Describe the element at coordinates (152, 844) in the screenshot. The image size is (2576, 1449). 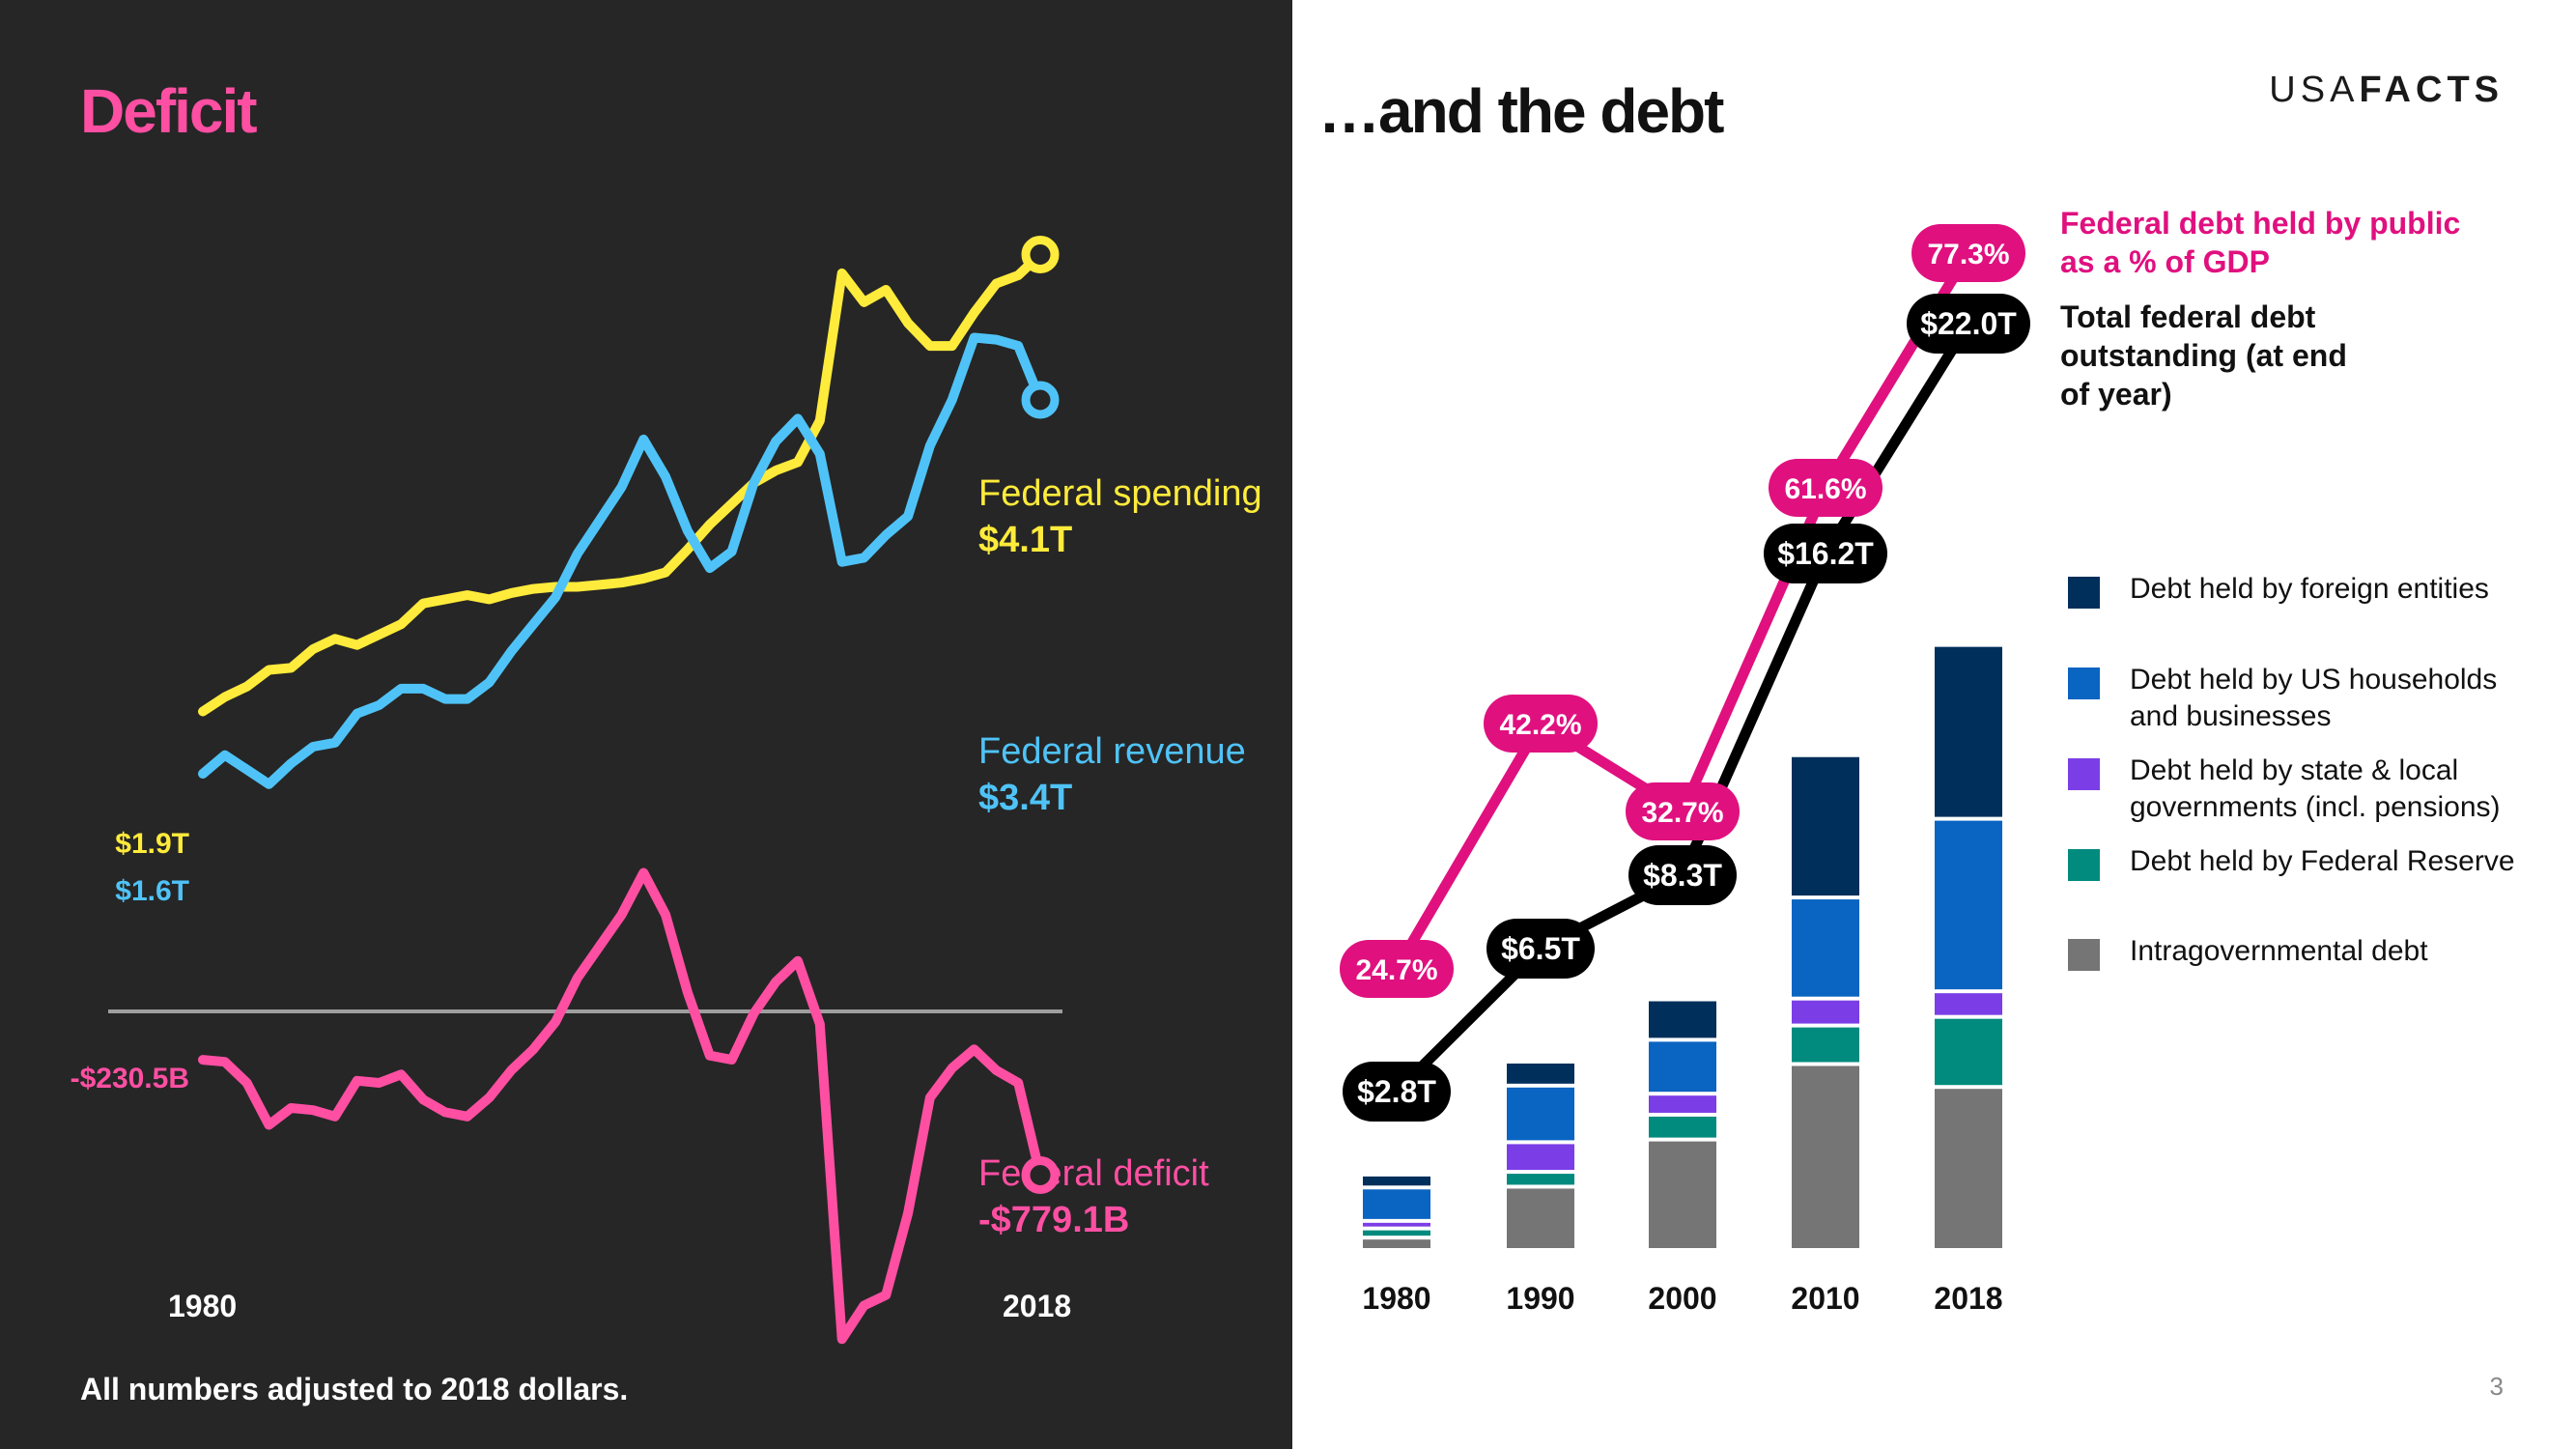
I see `spending-start-label: $1.9T` at that location.